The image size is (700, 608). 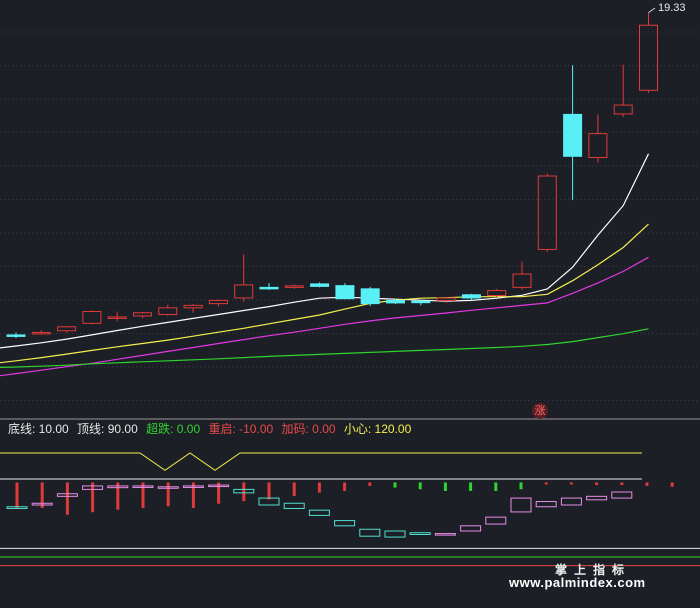 What do you see at coordinates (241, 429) in the screenshot?
I see `legend-restart: 重启: -10.00` at bounding box center [241, 429].